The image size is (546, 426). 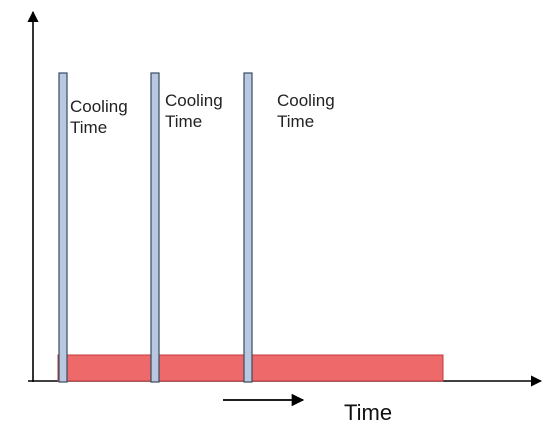 What do you see at coordinates (99, 106) in the screenshot?
I see `cooling-label-1-line1: Cooling` at bounding box center [99, 106].